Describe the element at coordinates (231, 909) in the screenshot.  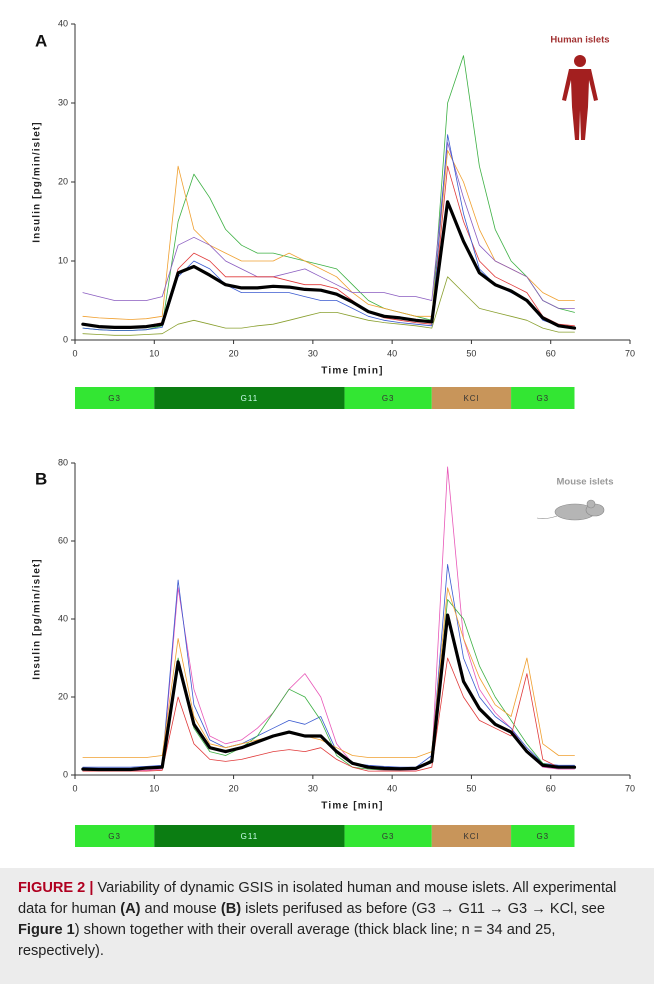
I see `caption-bold: (B)` at that location.